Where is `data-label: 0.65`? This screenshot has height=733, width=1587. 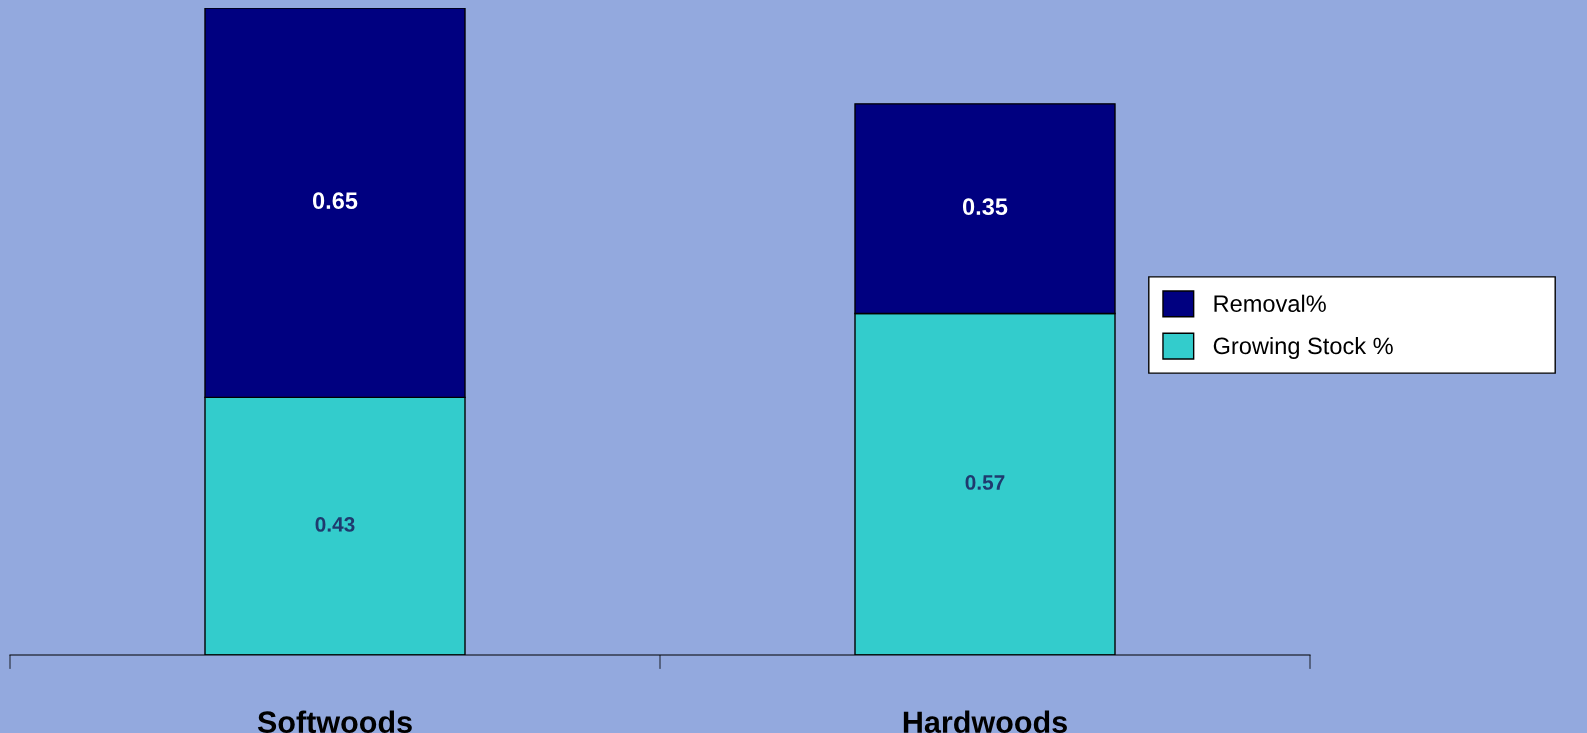
data-label: 0.65 is located at coordinates (335, 201).